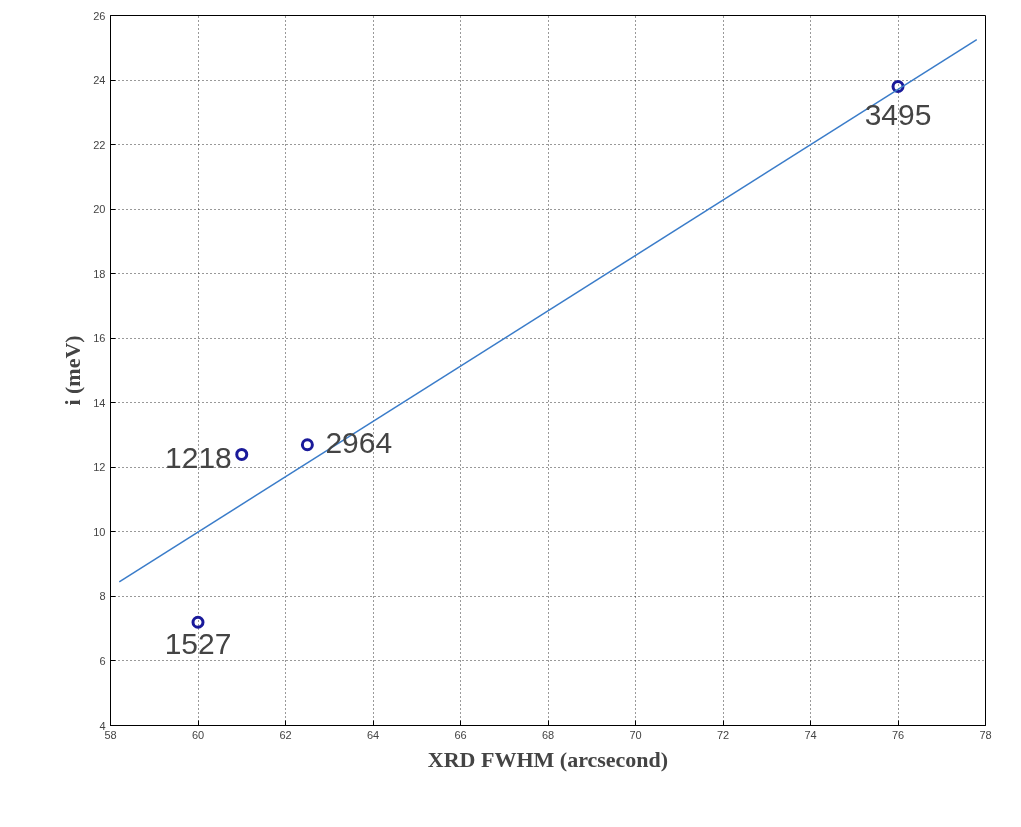 The height and width of the screenshot is (827, 1021). Describe the element at coordinates (198, 734) in the screenshot. I see `x-tick-label: 60` at that location.